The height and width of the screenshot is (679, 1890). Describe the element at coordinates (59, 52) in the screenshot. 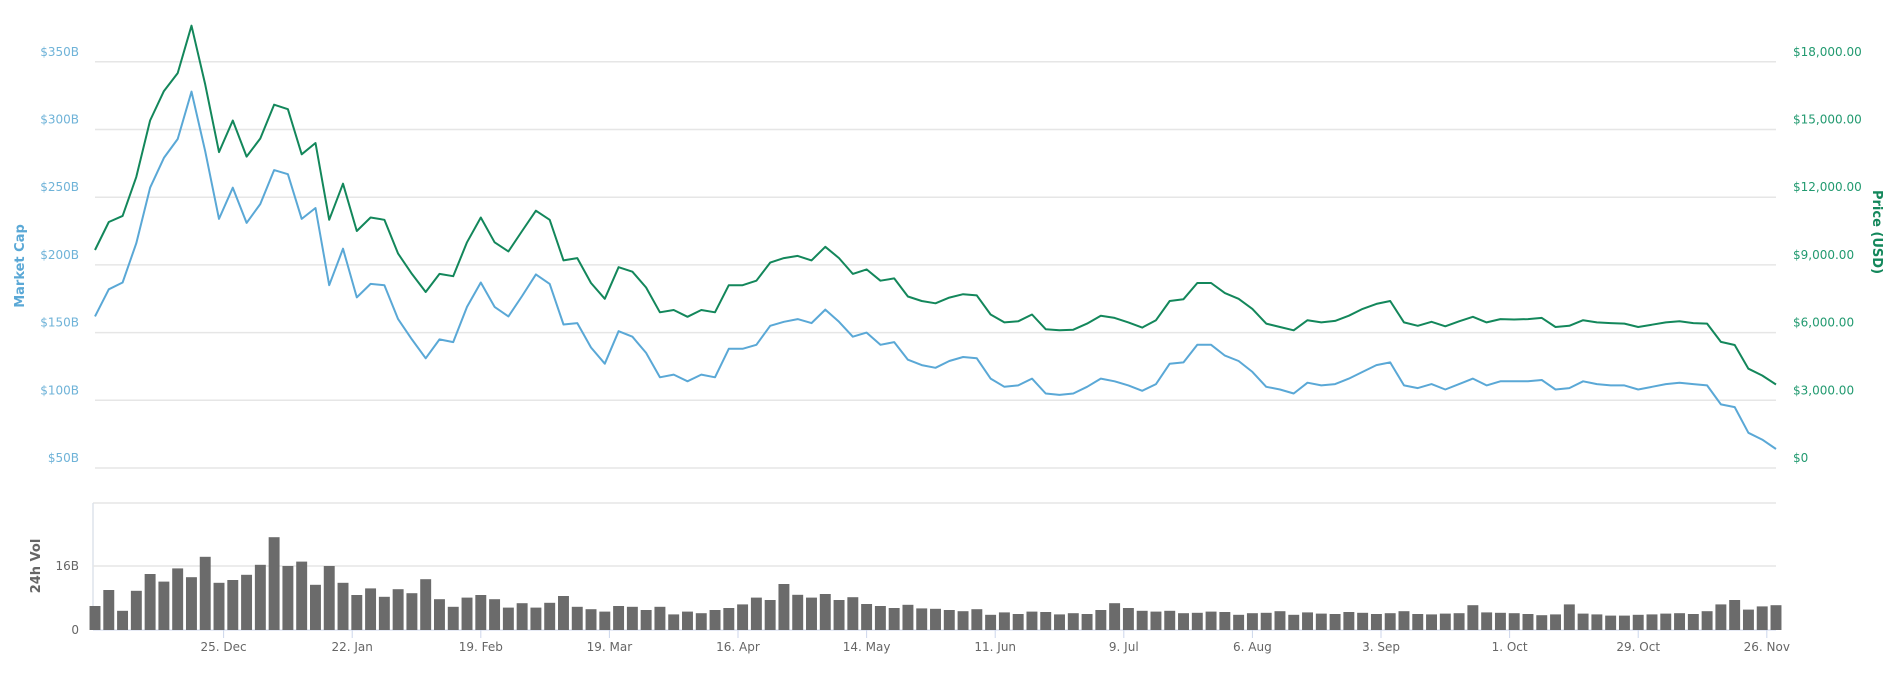

I see `left-tick-label: $350B` at that location.